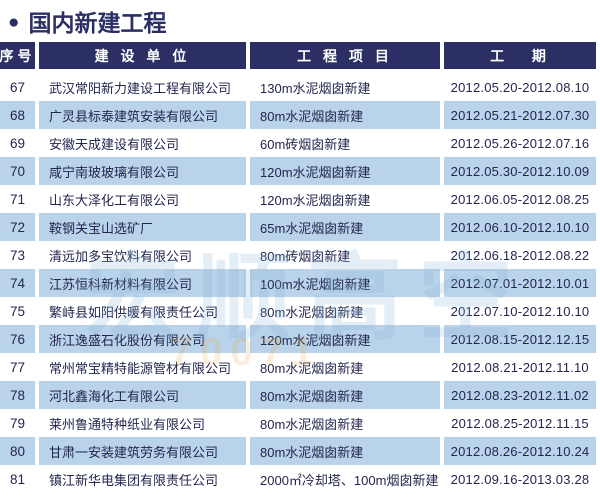 The image size is (600, 500). What do you see at coordinates (134, 480) in the screenshot?
I see `cell-company: 镇江新华电集团有限责任公司` at bounding box center [134, 480].